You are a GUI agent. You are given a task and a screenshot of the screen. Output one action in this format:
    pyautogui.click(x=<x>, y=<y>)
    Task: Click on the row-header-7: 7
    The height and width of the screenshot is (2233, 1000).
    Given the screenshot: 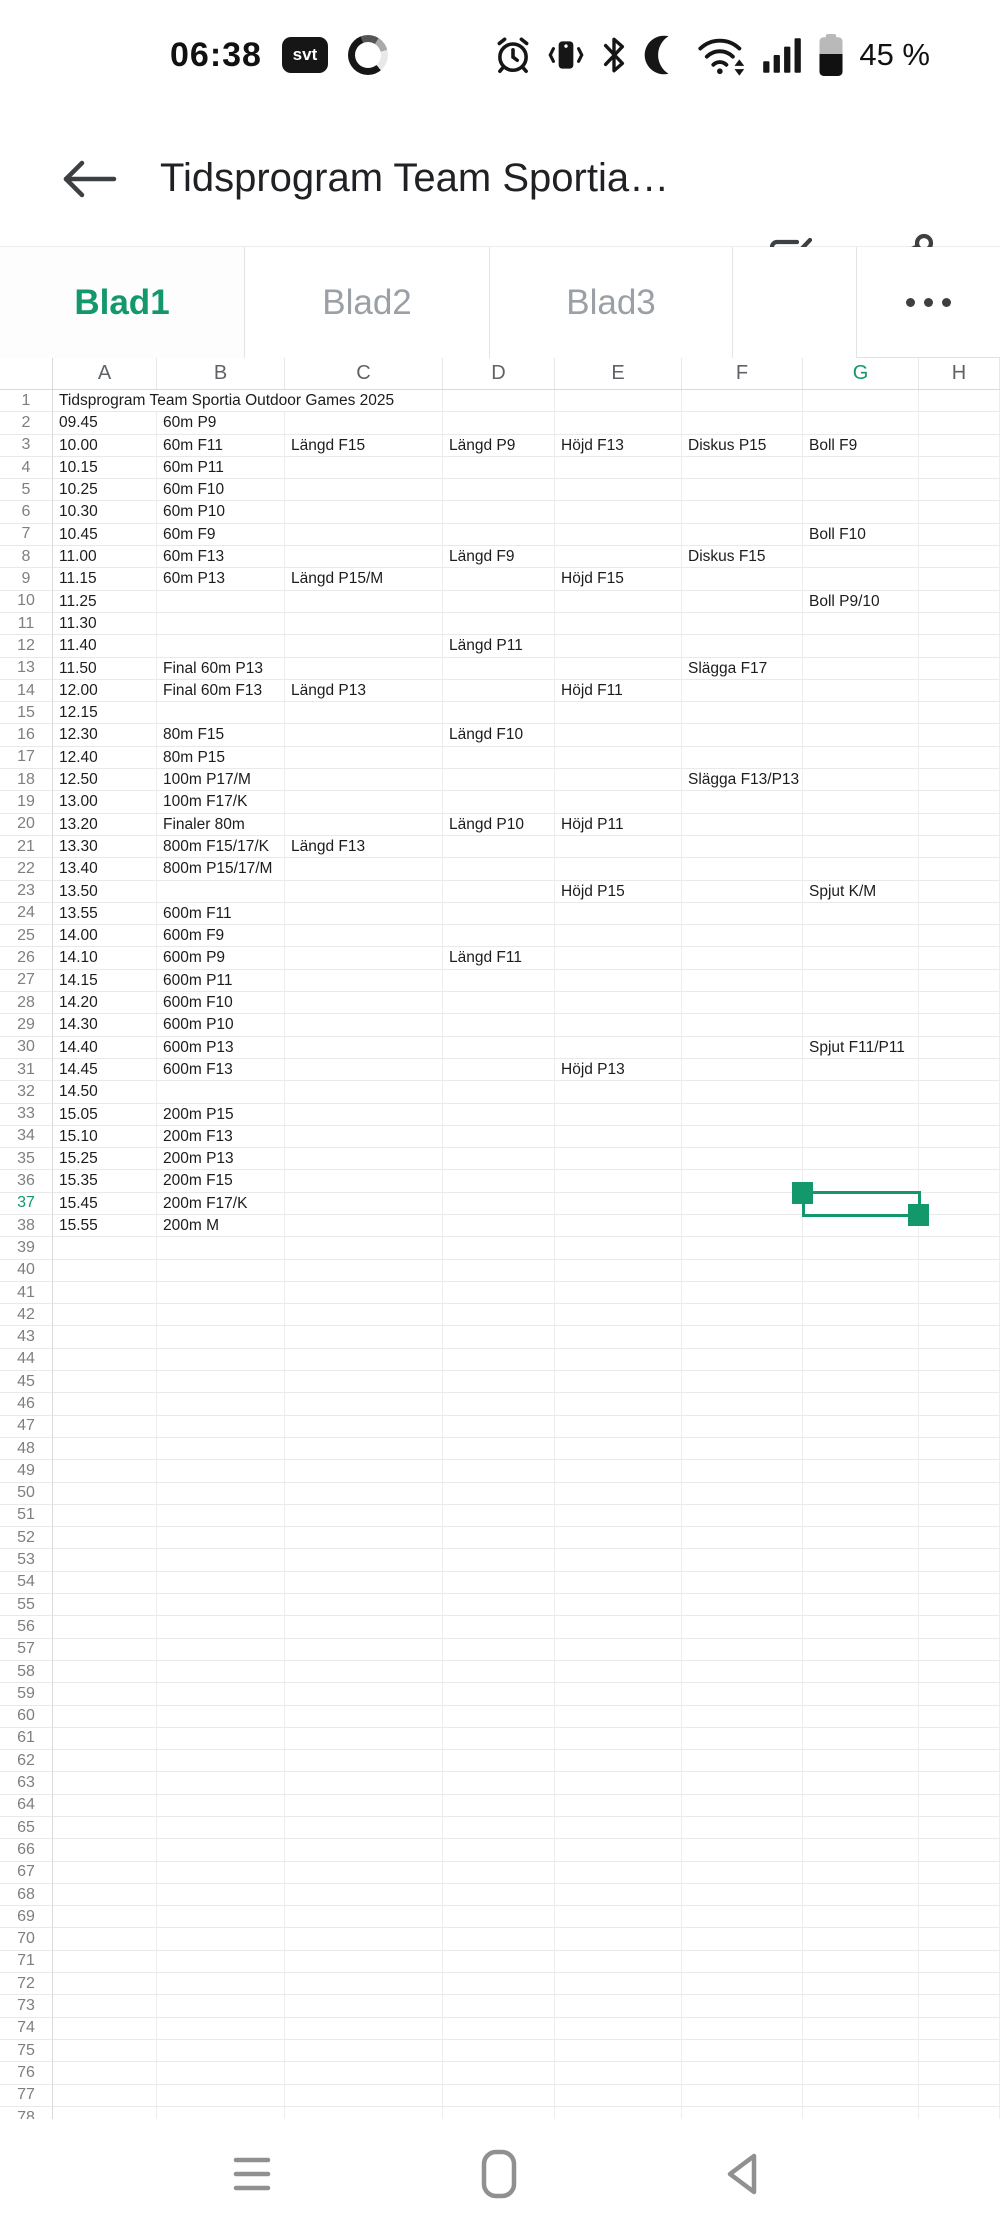 What is the action you would take?
    pyautogui.click(x=26, y=535)
    